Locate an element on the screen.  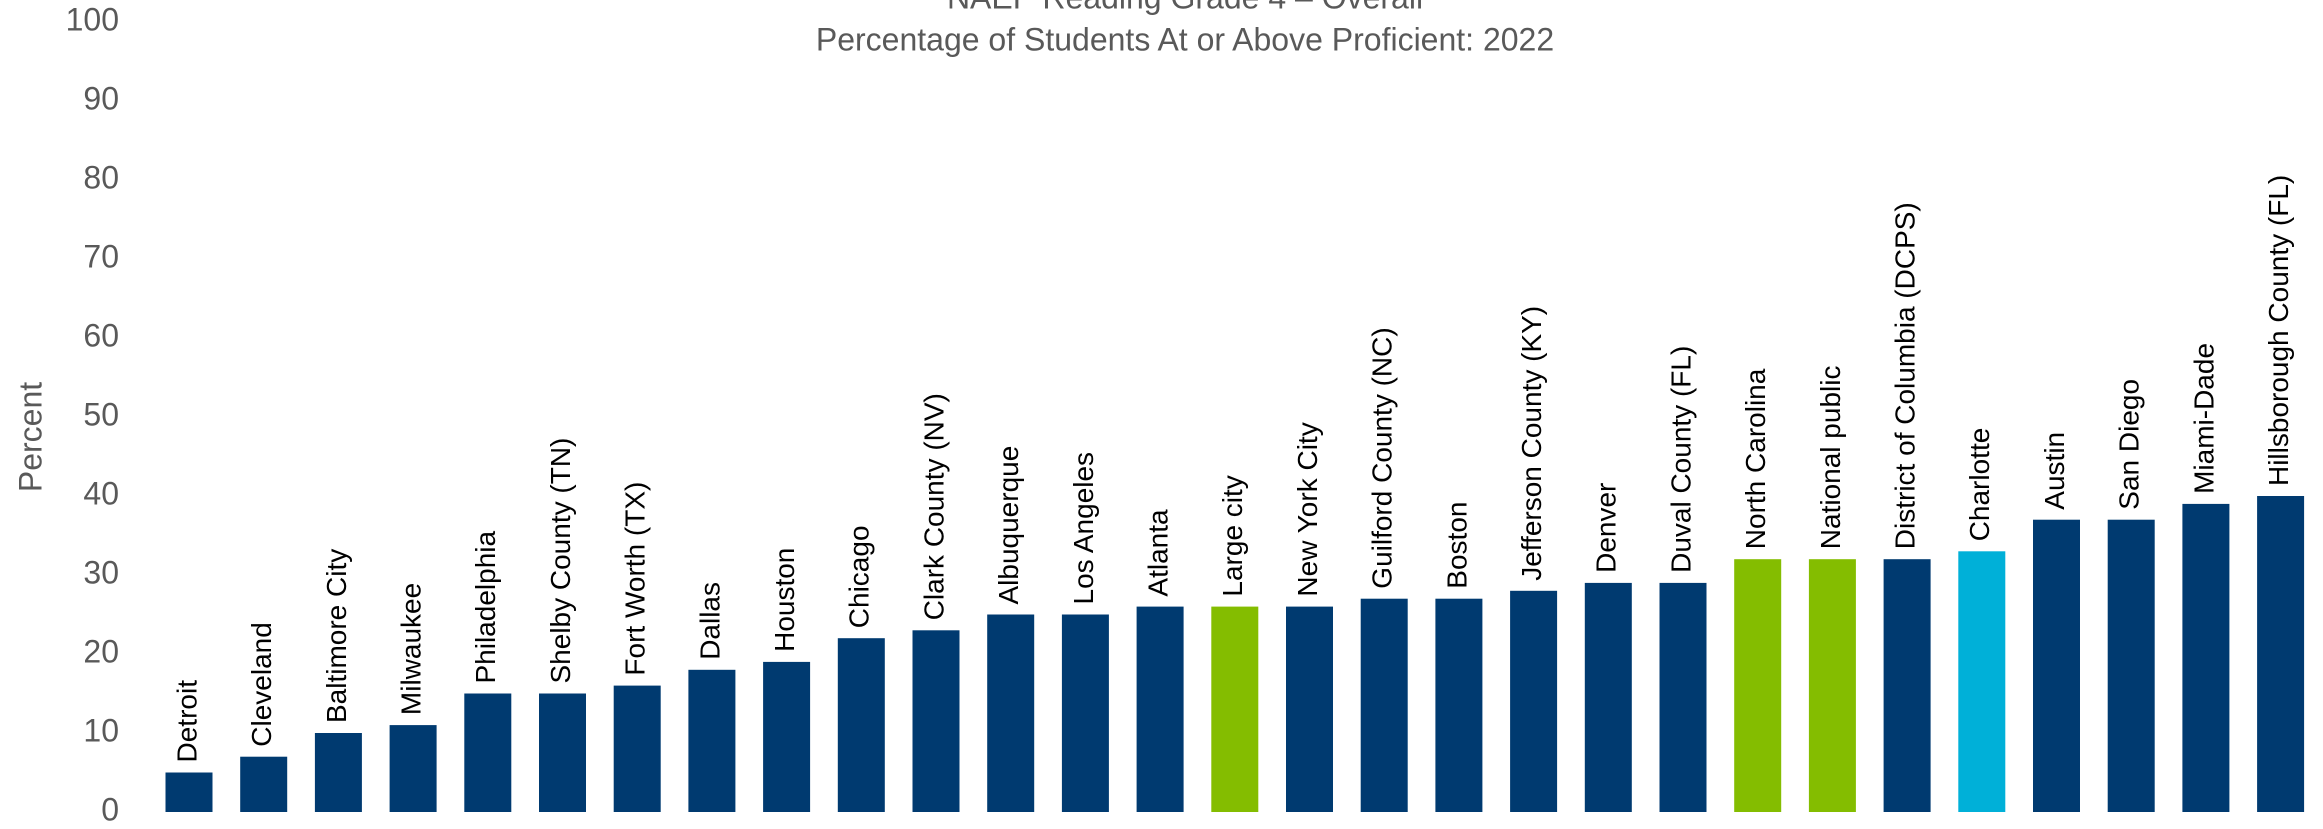
category-label: North Carolina is located at coordinates (1755, 458).